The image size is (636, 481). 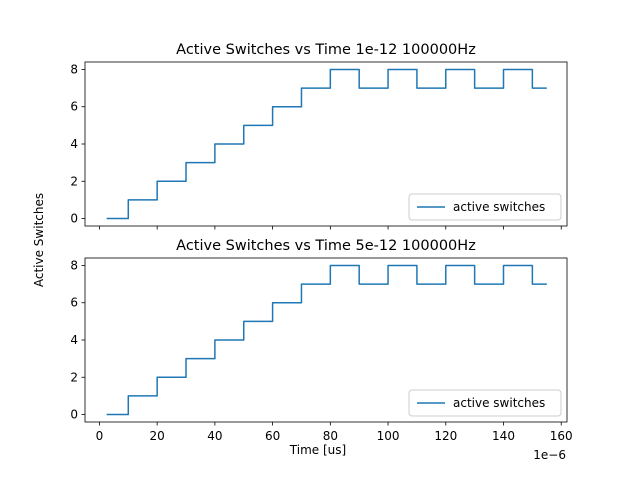 I want to click on x-tick-label: 60, so click(x=272, y=436).